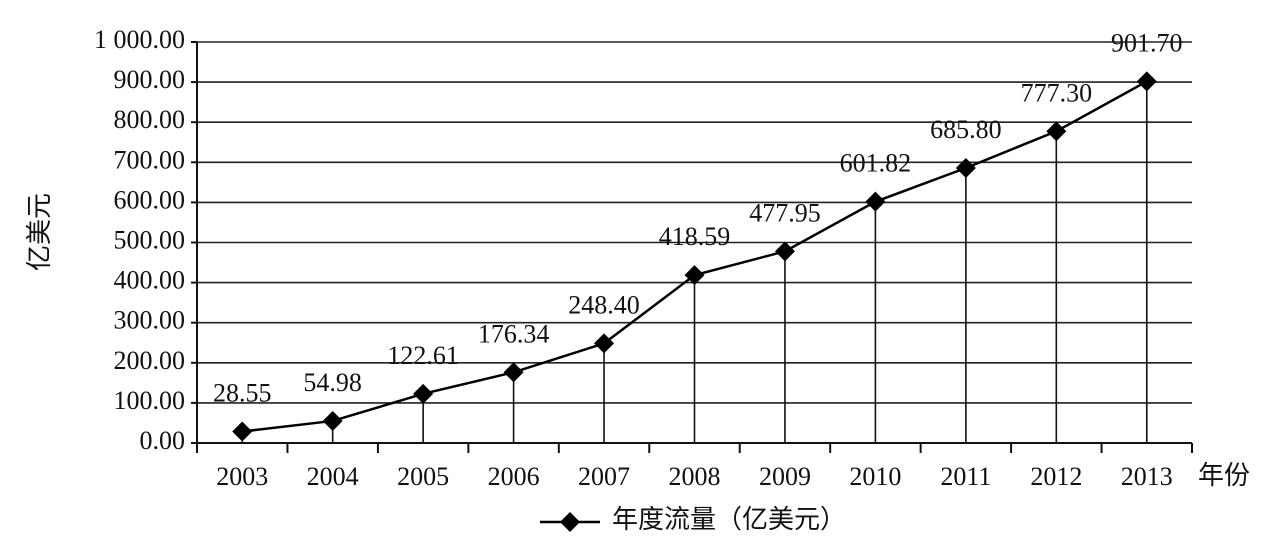  What do you see at coordinates (876, 163) in the screenshot?
I see `data-label: 601.82` at bounding box center [876, 163].